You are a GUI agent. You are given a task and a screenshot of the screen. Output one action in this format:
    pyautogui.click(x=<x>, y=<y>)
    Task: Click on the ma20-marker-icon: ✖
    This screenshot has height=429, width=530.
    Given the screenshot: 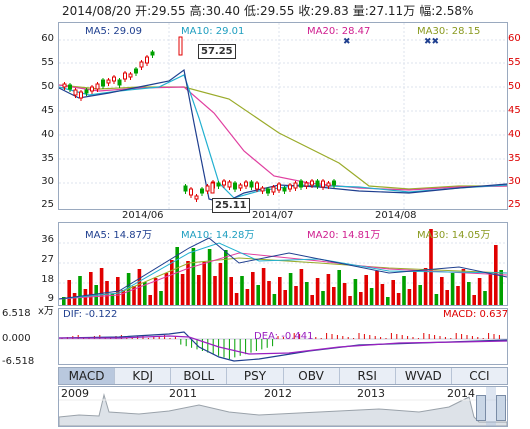 What is the action you would take?
    pyautogui.click(x=347, y=42)
    